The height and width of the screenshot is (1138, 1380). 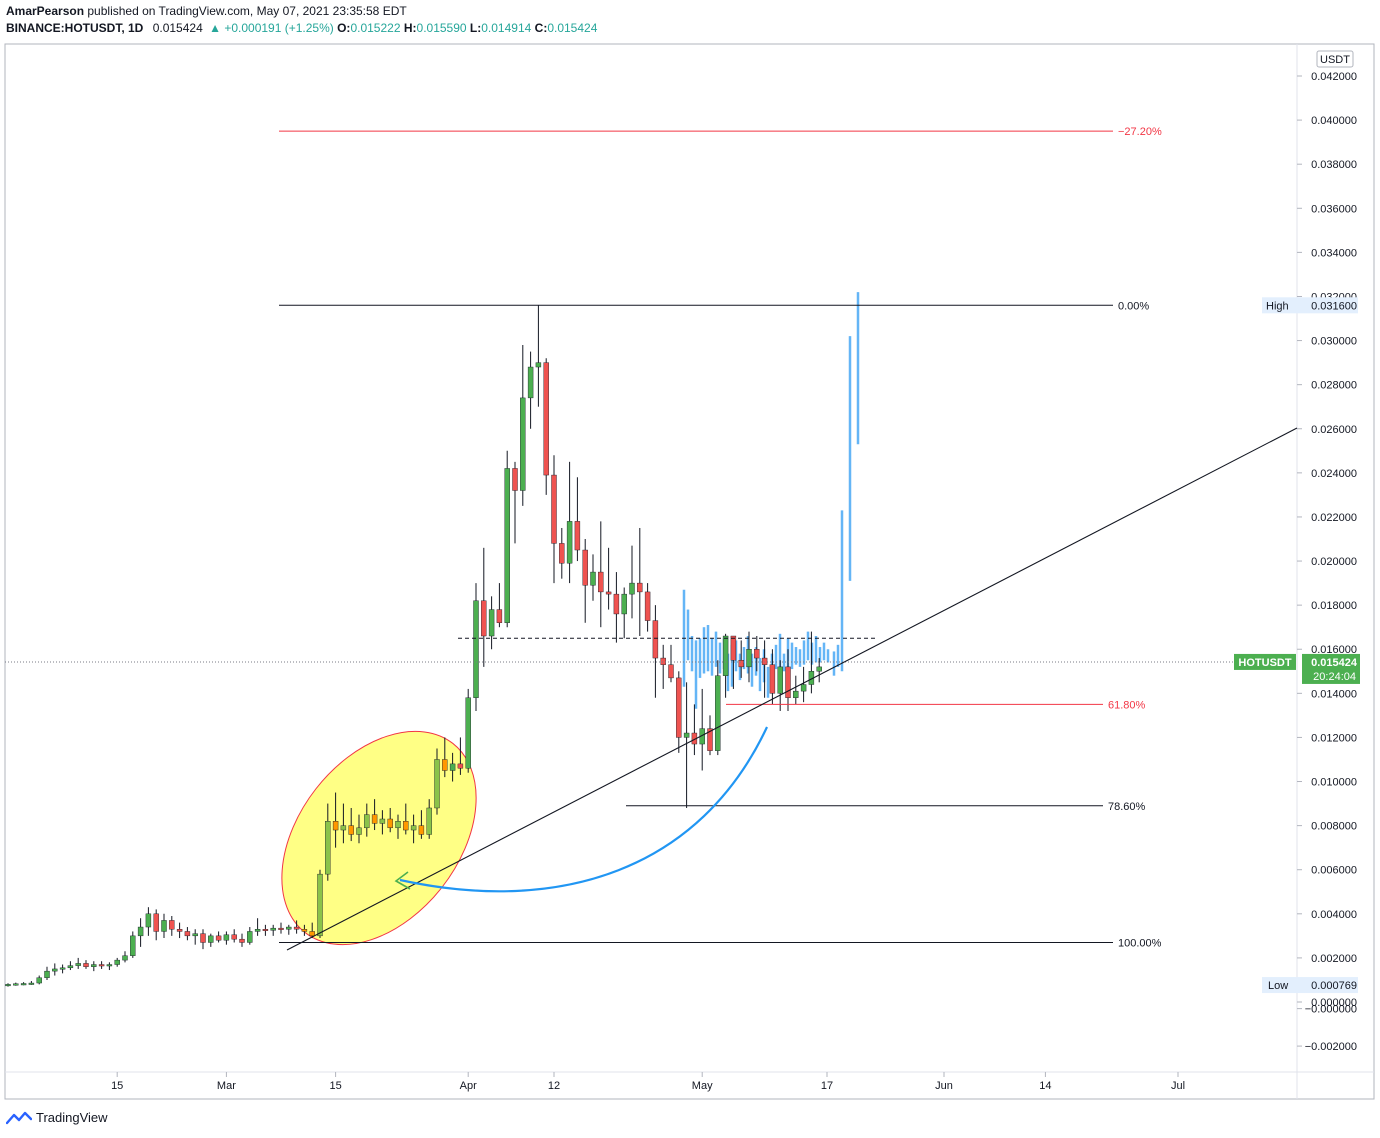 What do you see at coordinates (468, 1086) in the screenshot?
I see `x-tick-label: Apr` at bounding box center [468, 1086].